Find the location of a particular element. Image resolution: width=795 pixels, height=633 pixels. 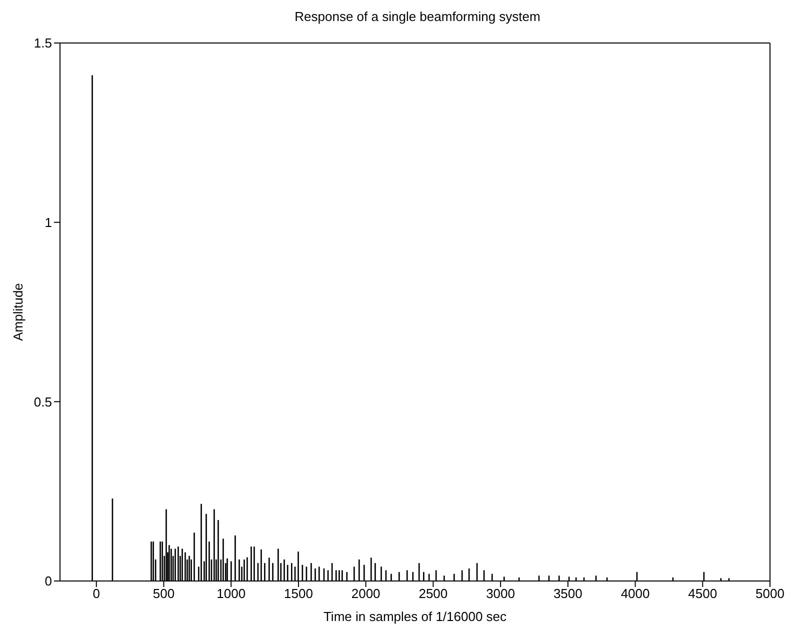

x-tick-label: 5000 is located at coordinates (770, 594).